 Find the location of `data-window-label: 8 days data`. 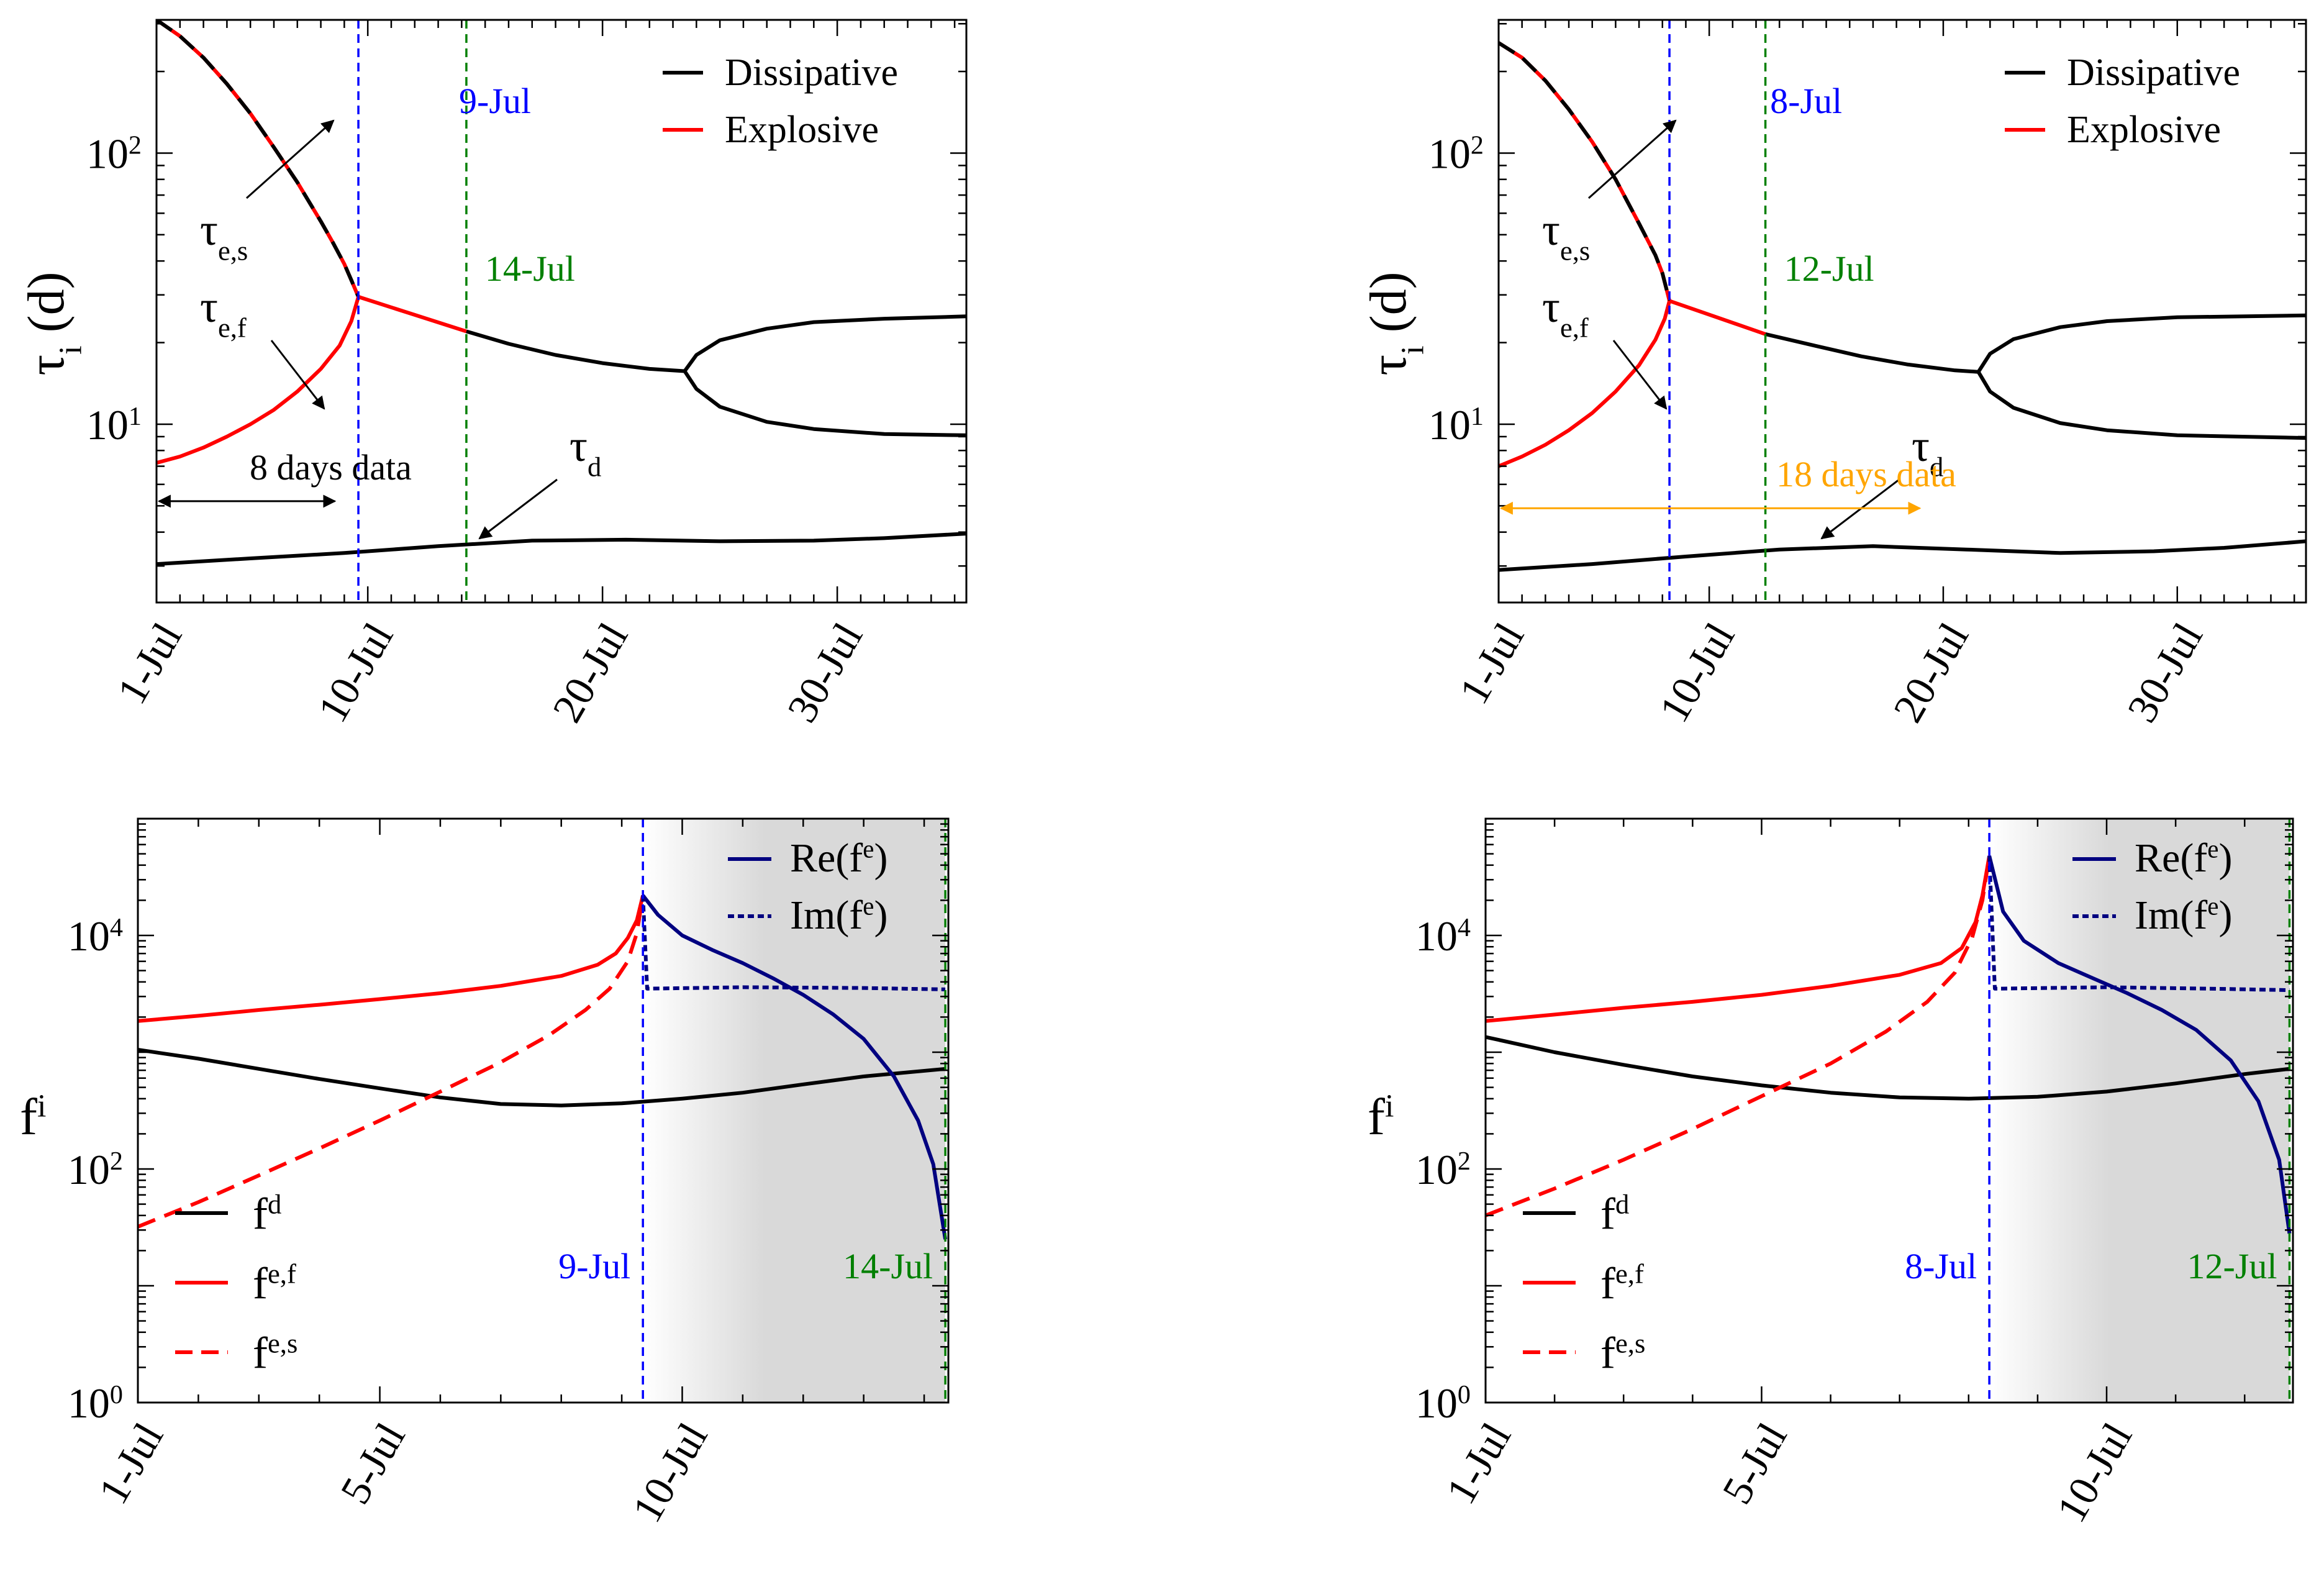

data-window-label: 8 days data is located at coordinates (331, 467).